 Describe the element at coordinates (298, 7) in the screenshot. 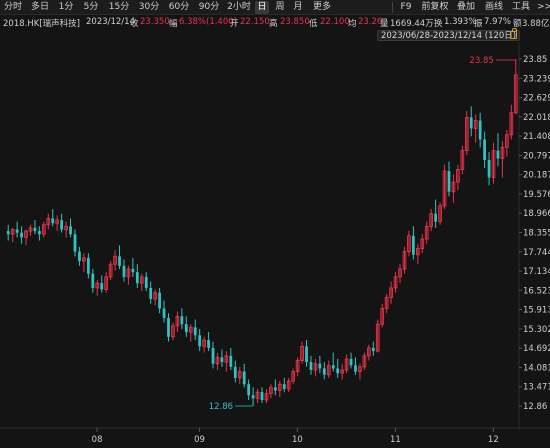

I see `period-tab-monthly: 月` at that location.